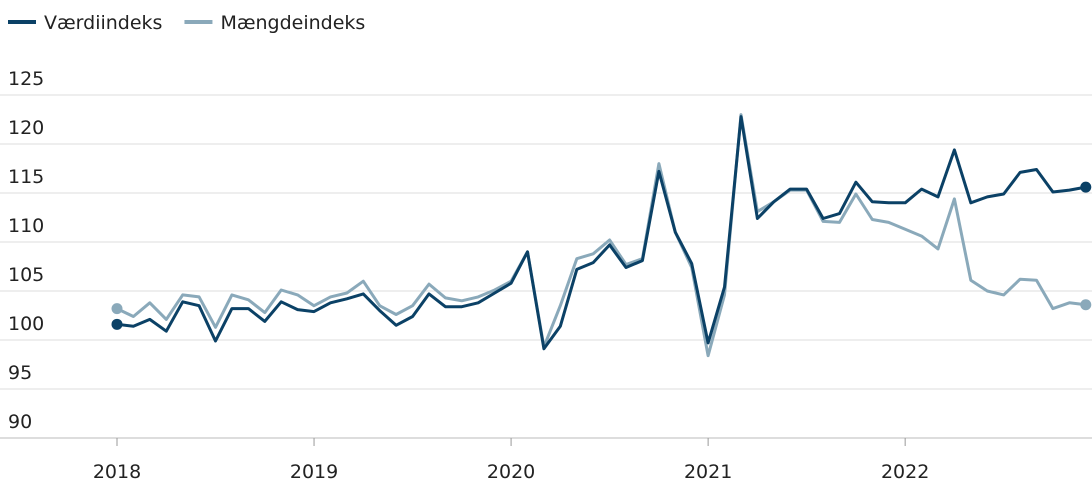 The height and width of the screenshot is (483, 1092). I want to click on x-tick-label: 2018, so click(117, 472).